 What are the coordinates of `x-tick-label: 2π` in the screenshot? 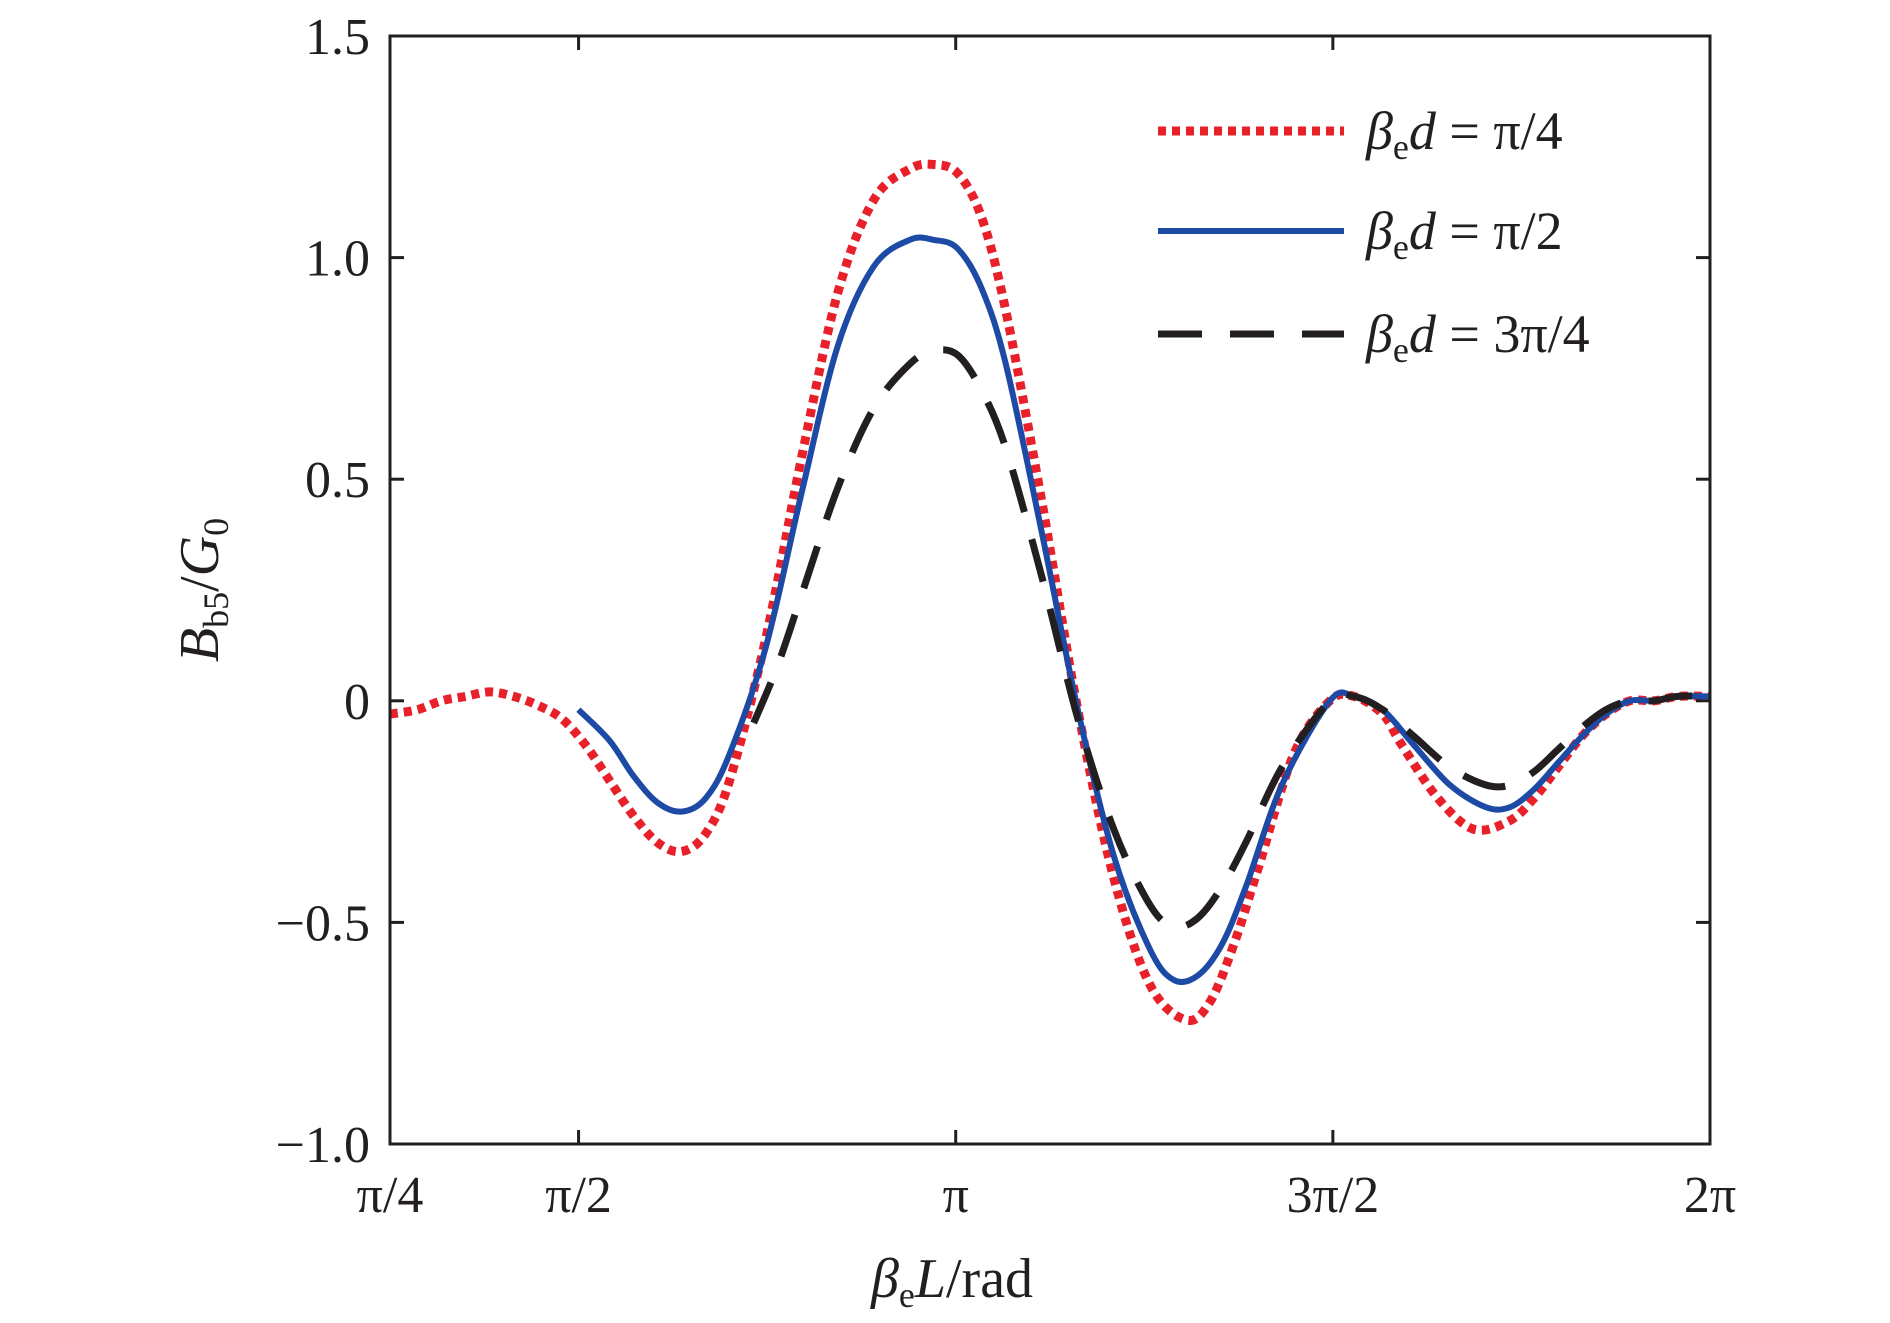 It's located at (1710, 1195).